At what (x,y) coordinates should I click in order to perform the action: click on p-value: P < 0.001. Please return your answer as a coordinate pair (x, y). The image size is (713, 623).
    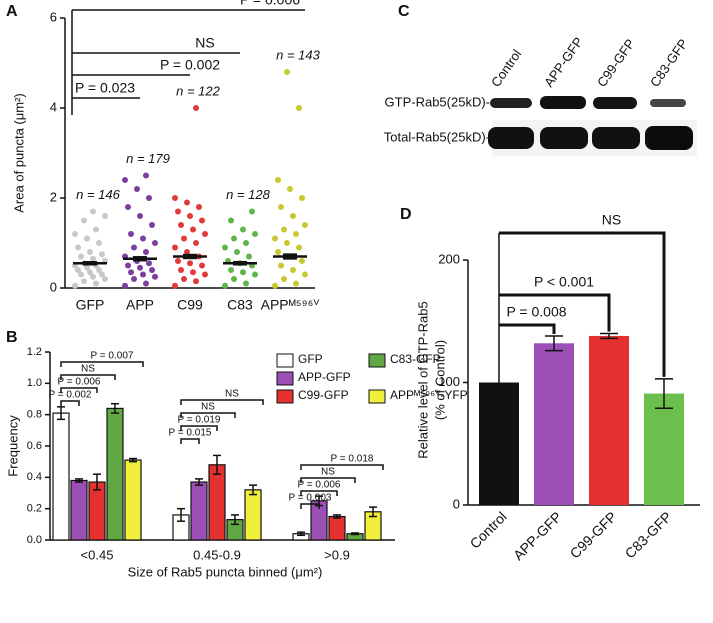
    Looking at the image, I should click on (564, 282).